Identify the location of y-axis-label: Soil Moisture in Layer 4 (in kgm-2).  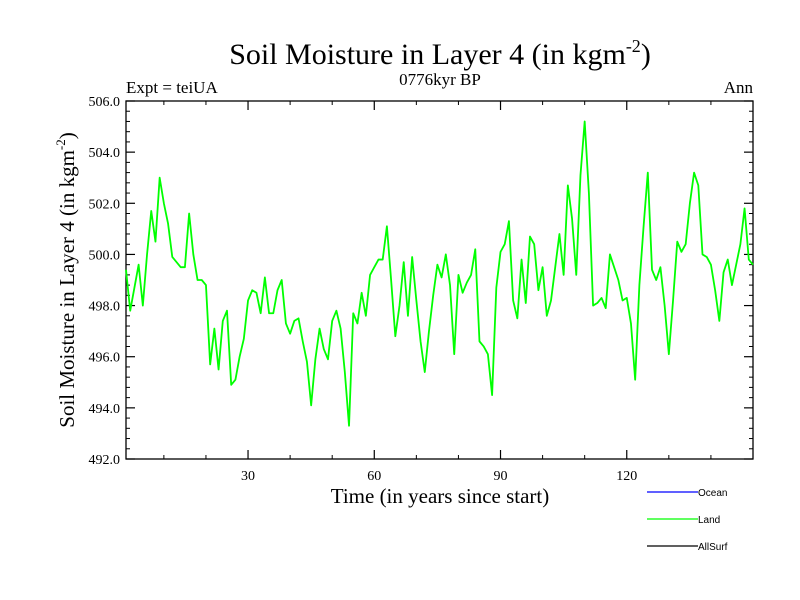
(66, 279).